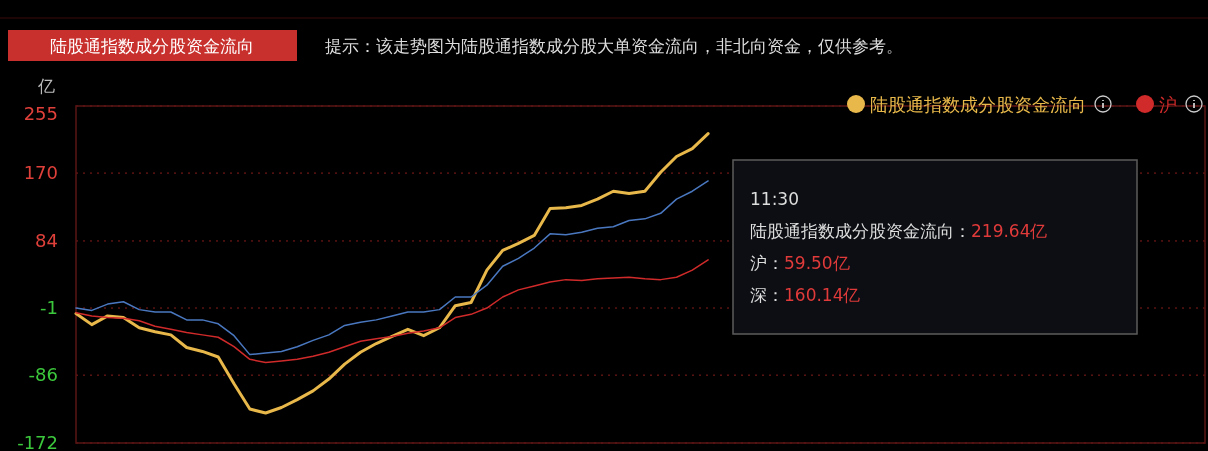 The width and height of the screenshot is (1208, 451). Describe the element at coordinates (978, 104) in the screenshot. I see `legend-label: 陆股通指数成分股资金流向` at that location.